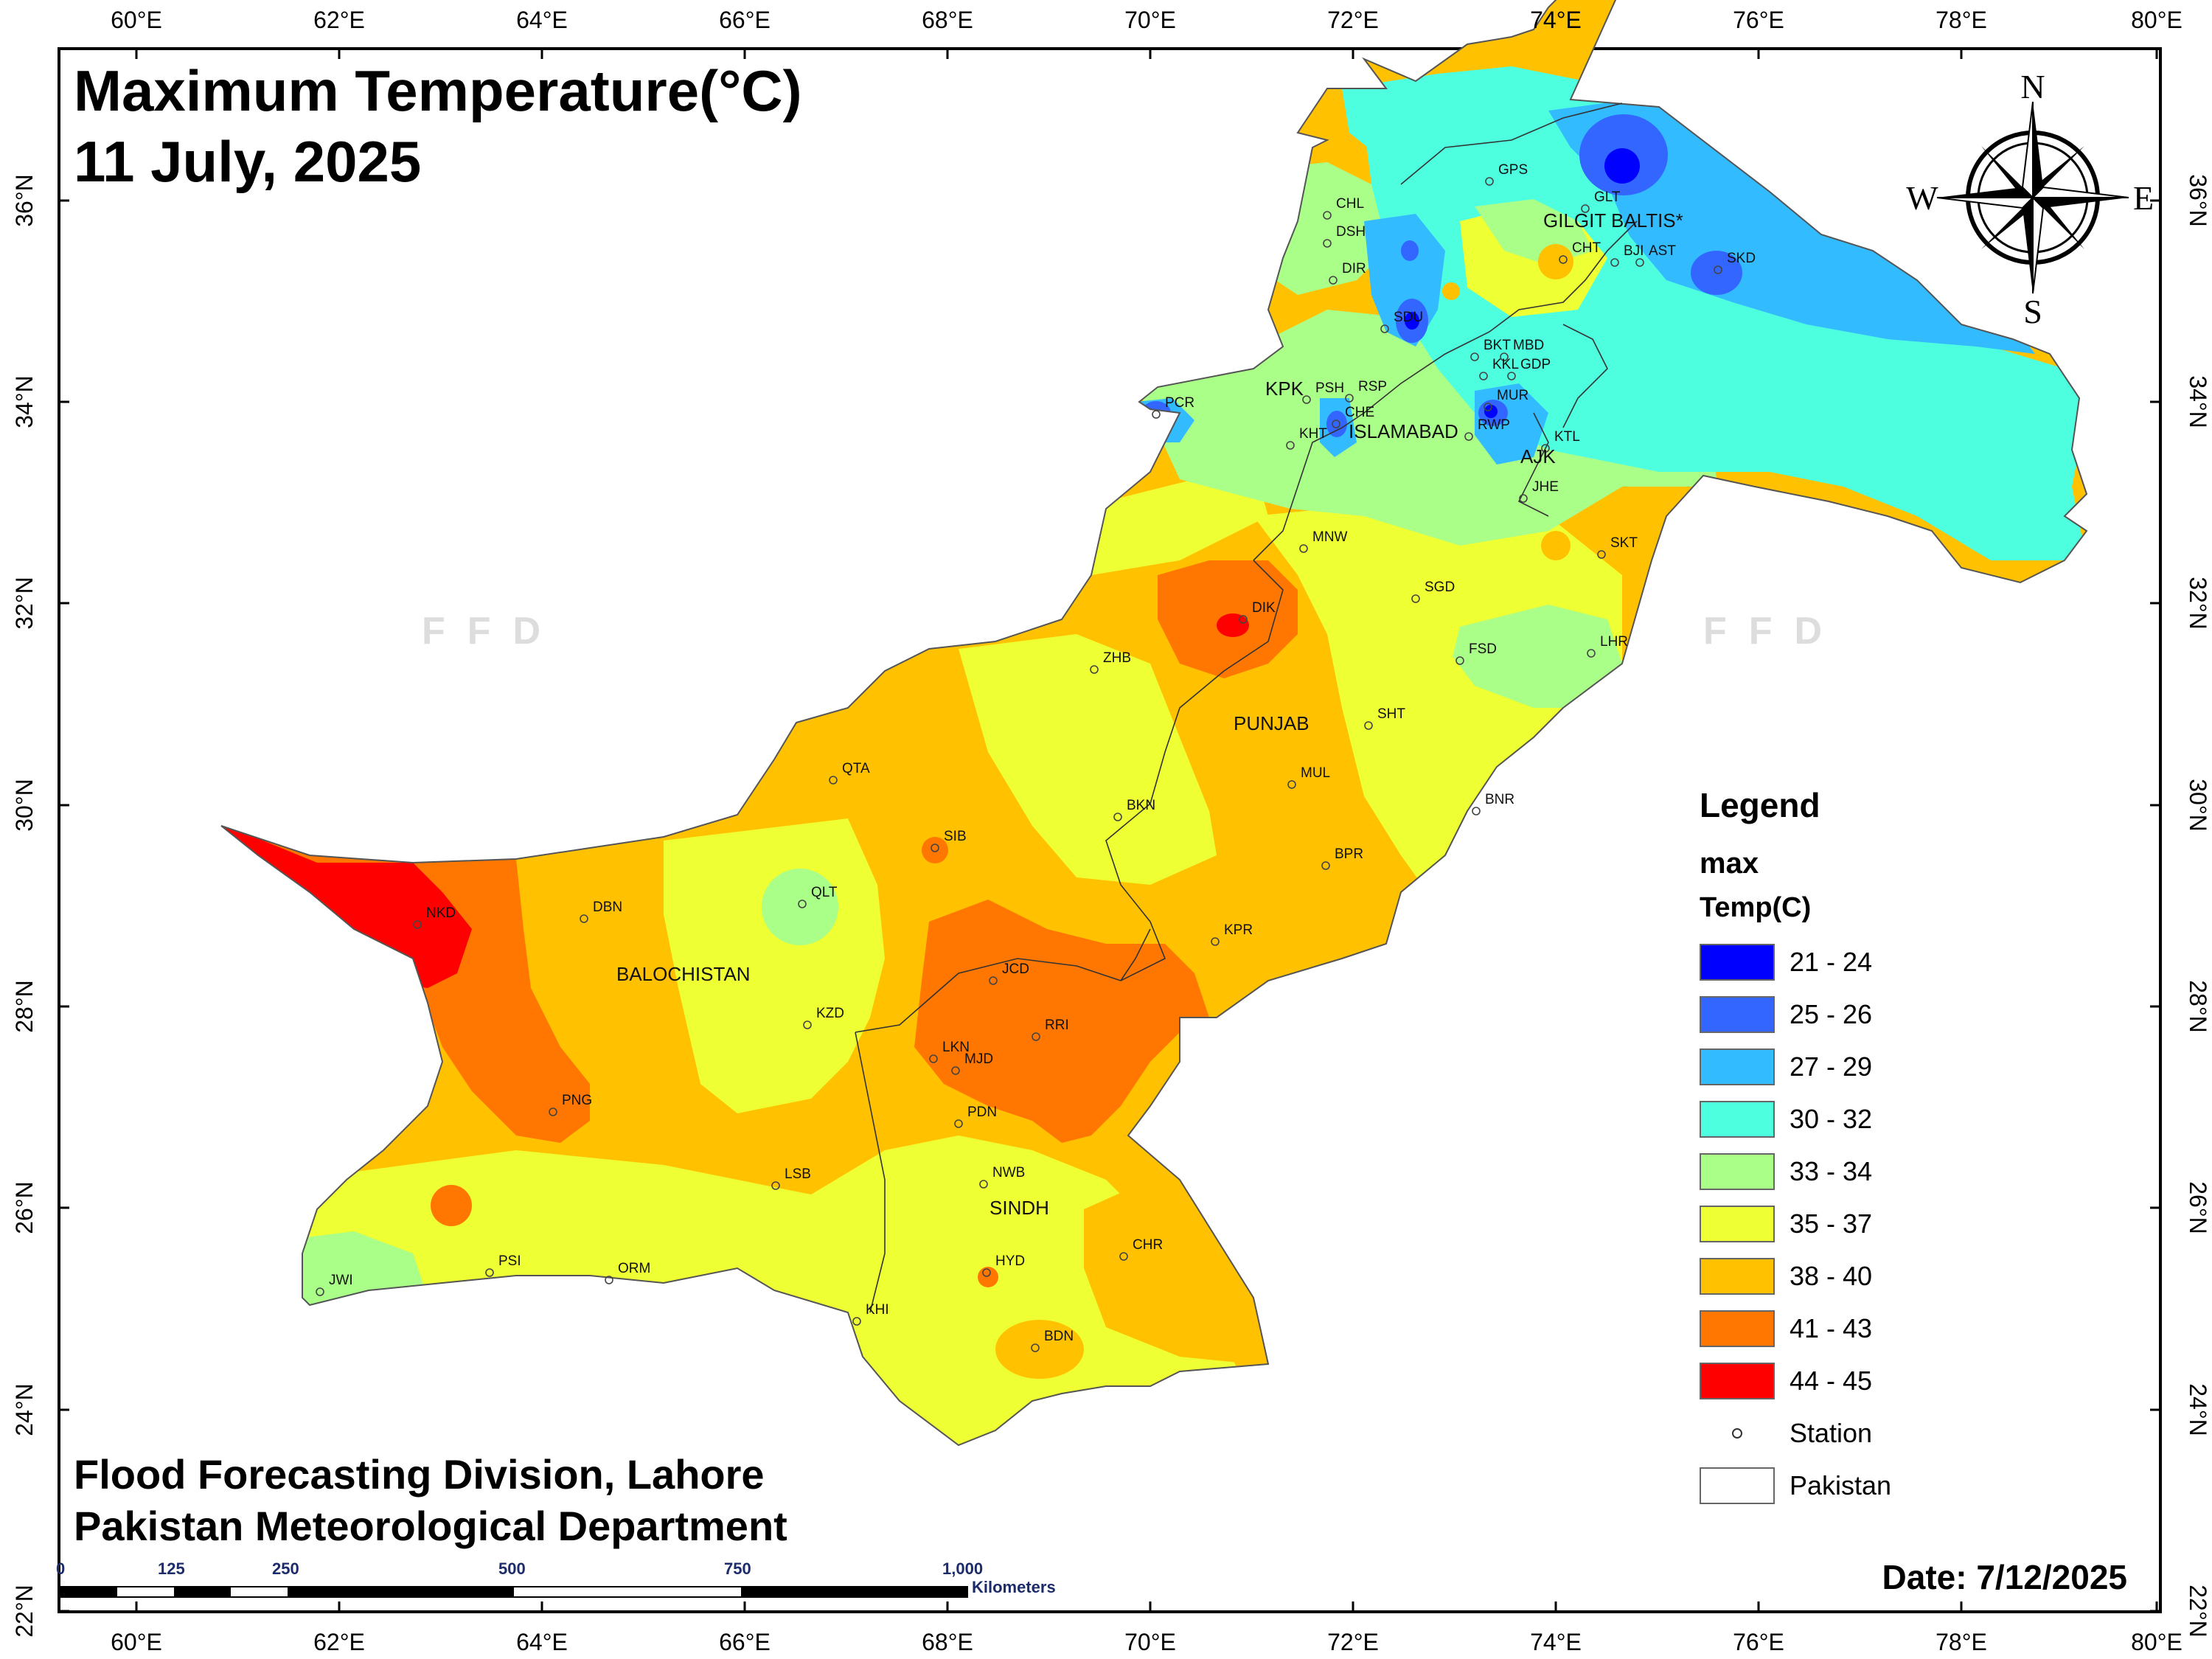 The image size is (2212, 1659). I want to click on station-label: BPR, so click(1349, 854).